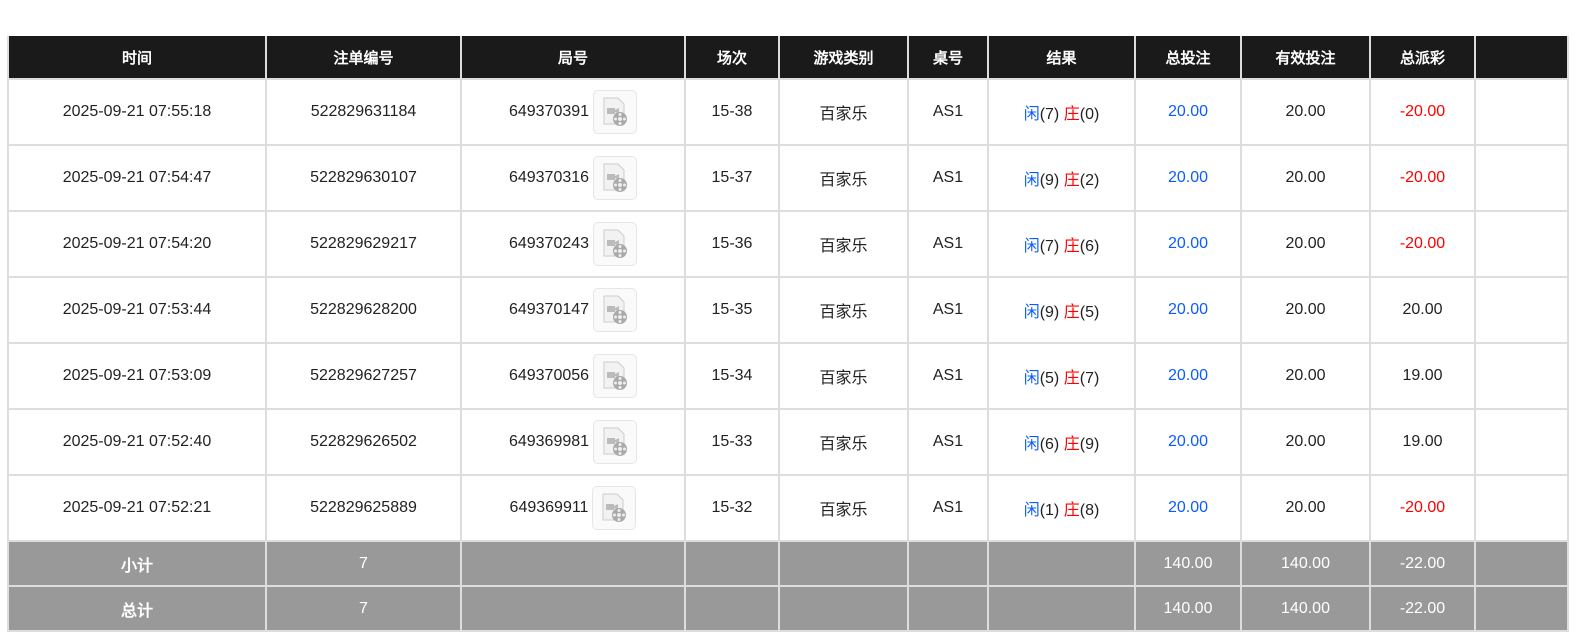  I want to click on cell-round: 649370147, so click(573, 310).